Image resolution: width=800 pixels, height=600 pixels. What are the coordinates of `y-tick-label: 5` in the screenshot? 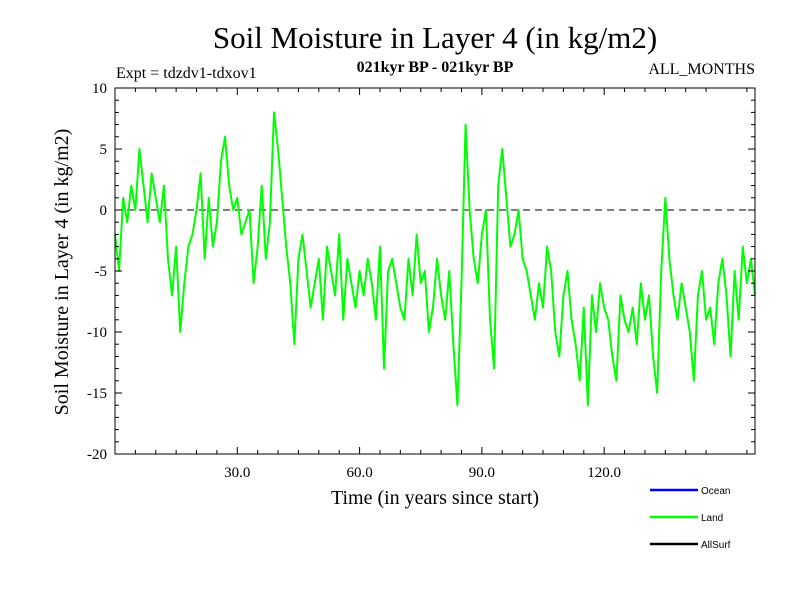 It's located at (104, 150).